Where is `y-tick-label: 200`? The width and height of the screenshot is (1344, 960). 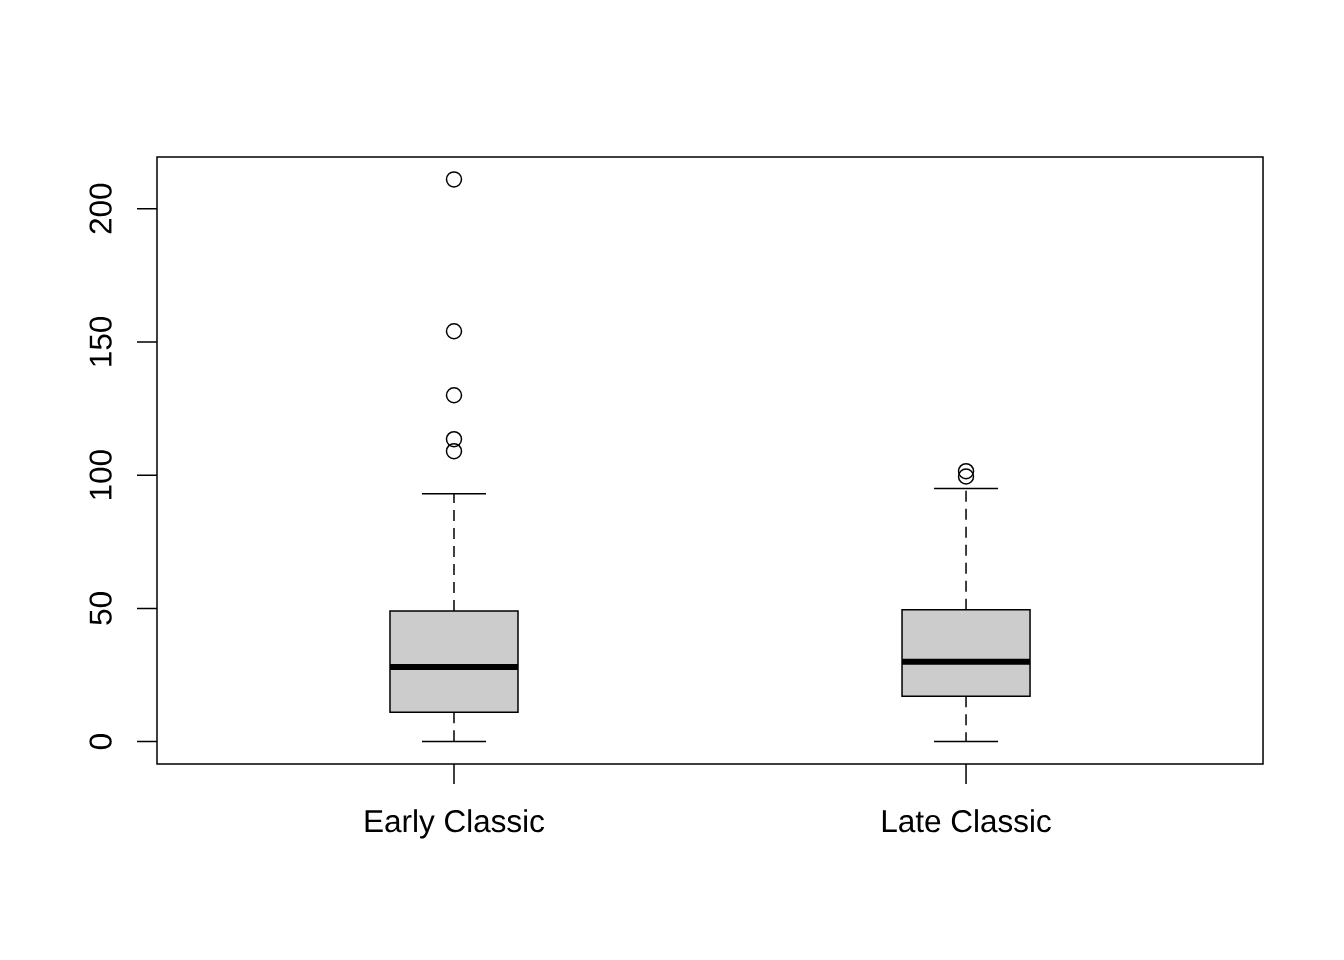 y-tick-label: 200 is located at coordinates (100, 208).